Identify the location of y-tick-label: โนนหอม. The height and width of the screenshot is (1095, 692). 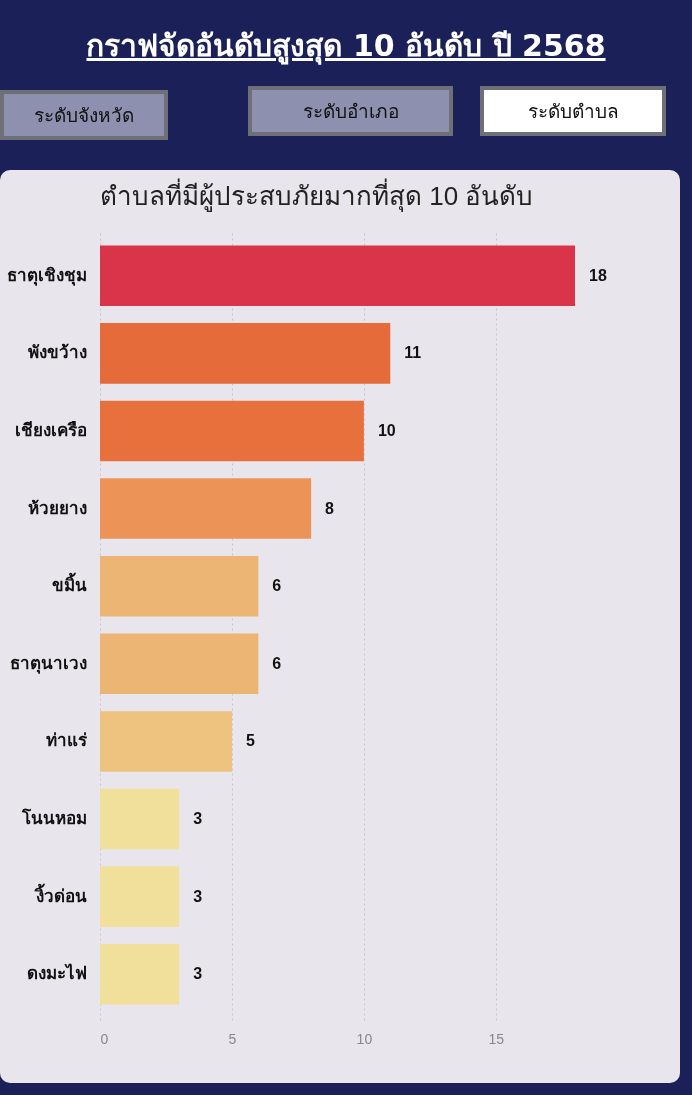
(53, 818).